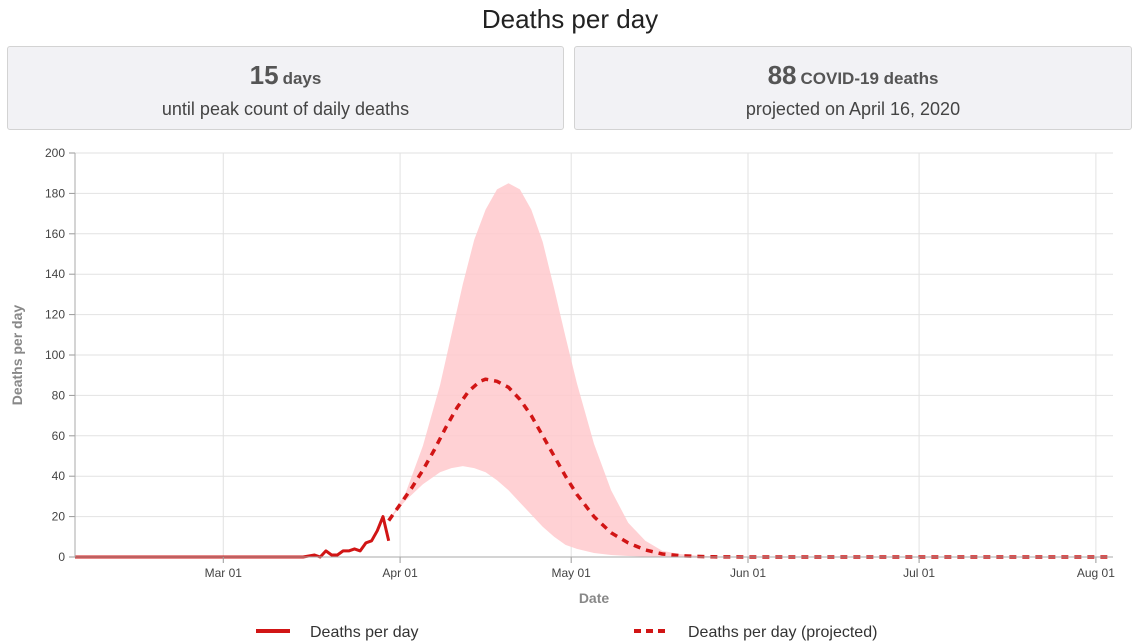 The image size is (1140, 641). Describe the element at coordinates (61, 557) in the screenshot. I see `y-tick-label: 0` at that location.